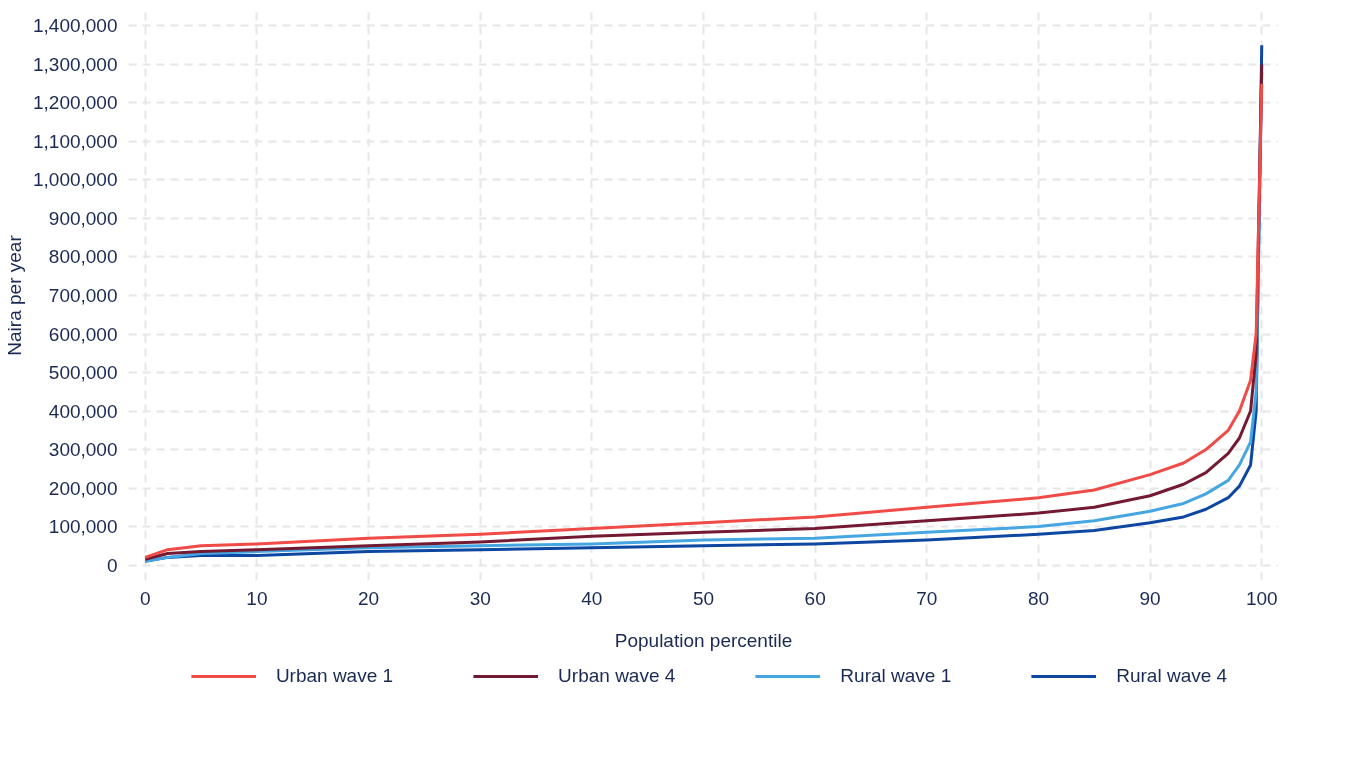 Image resolution: width=1370 pixels, height=772 pixels. I want to click on x-axis-title: Population percentile, so click(703, 640).